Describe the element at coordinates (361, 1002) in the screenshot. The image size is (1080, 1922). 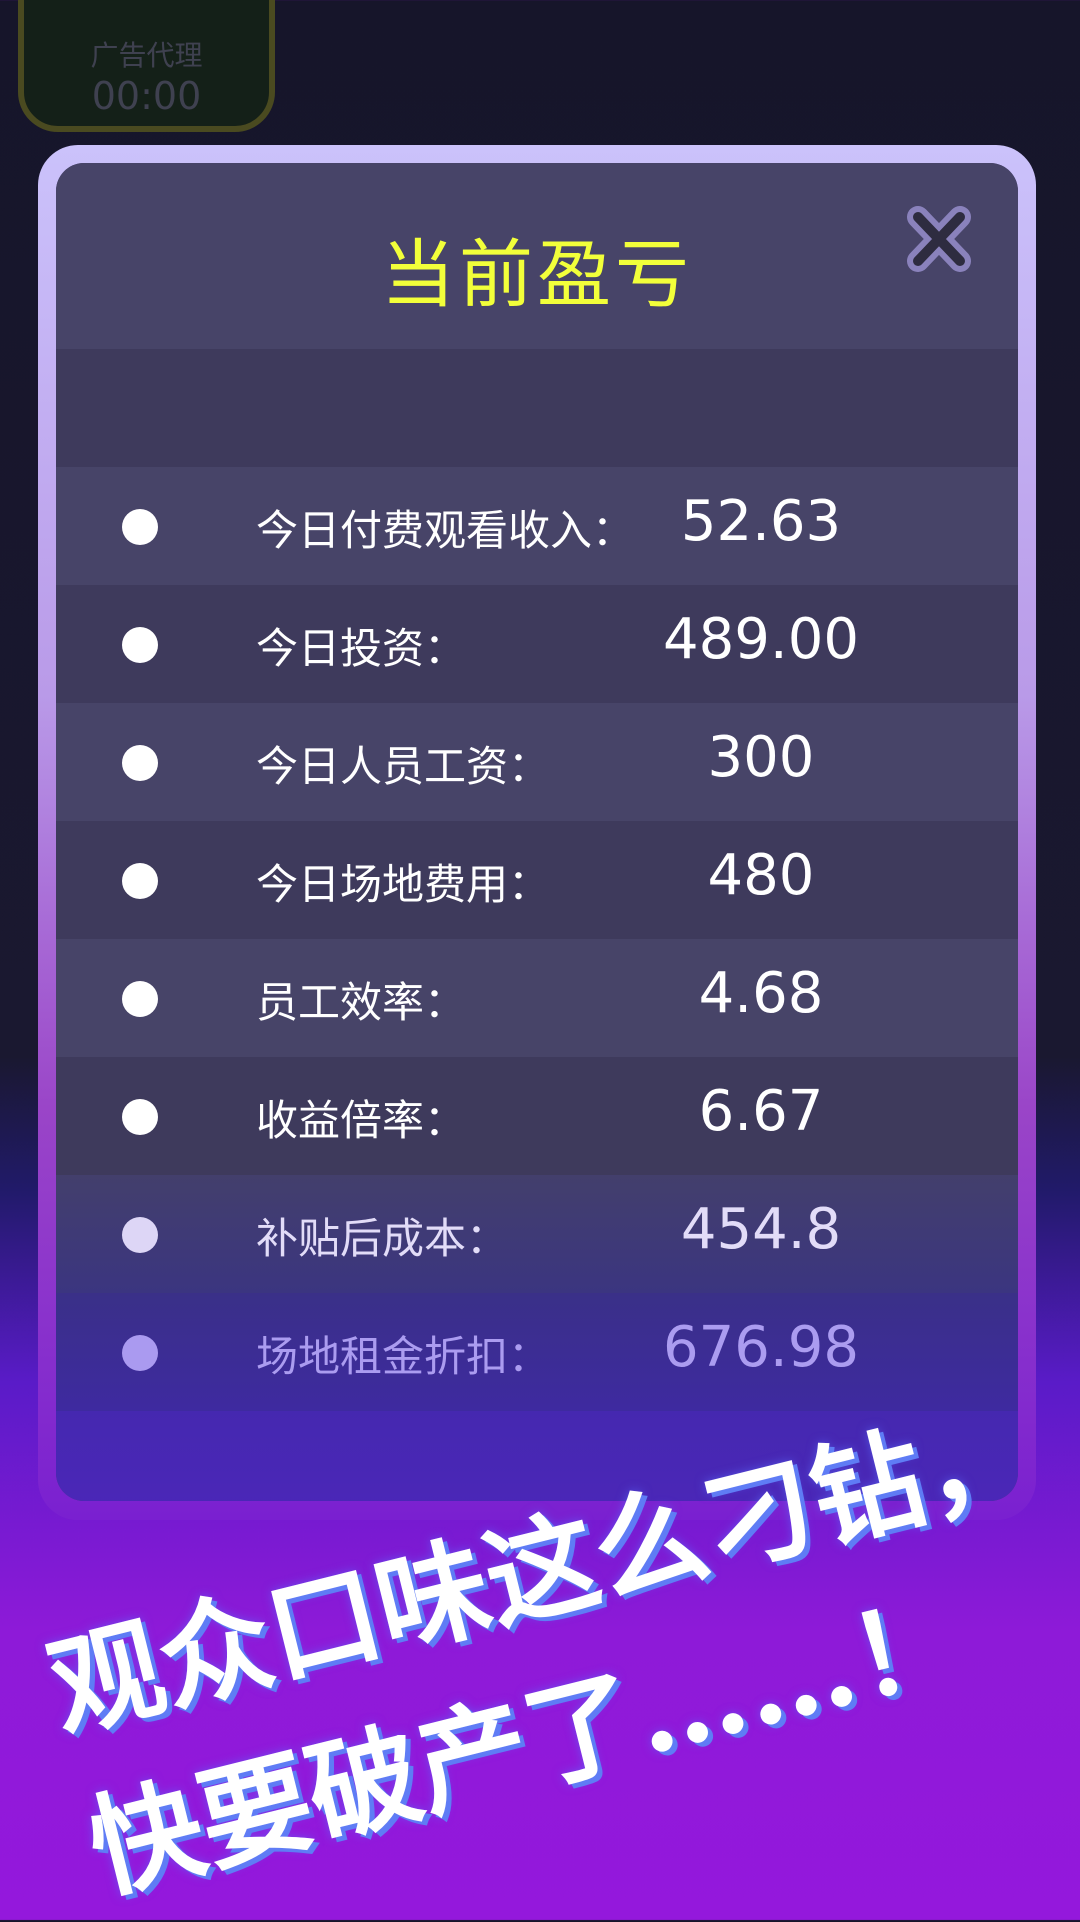
I see `stat-label: 员工效率：` at that location.